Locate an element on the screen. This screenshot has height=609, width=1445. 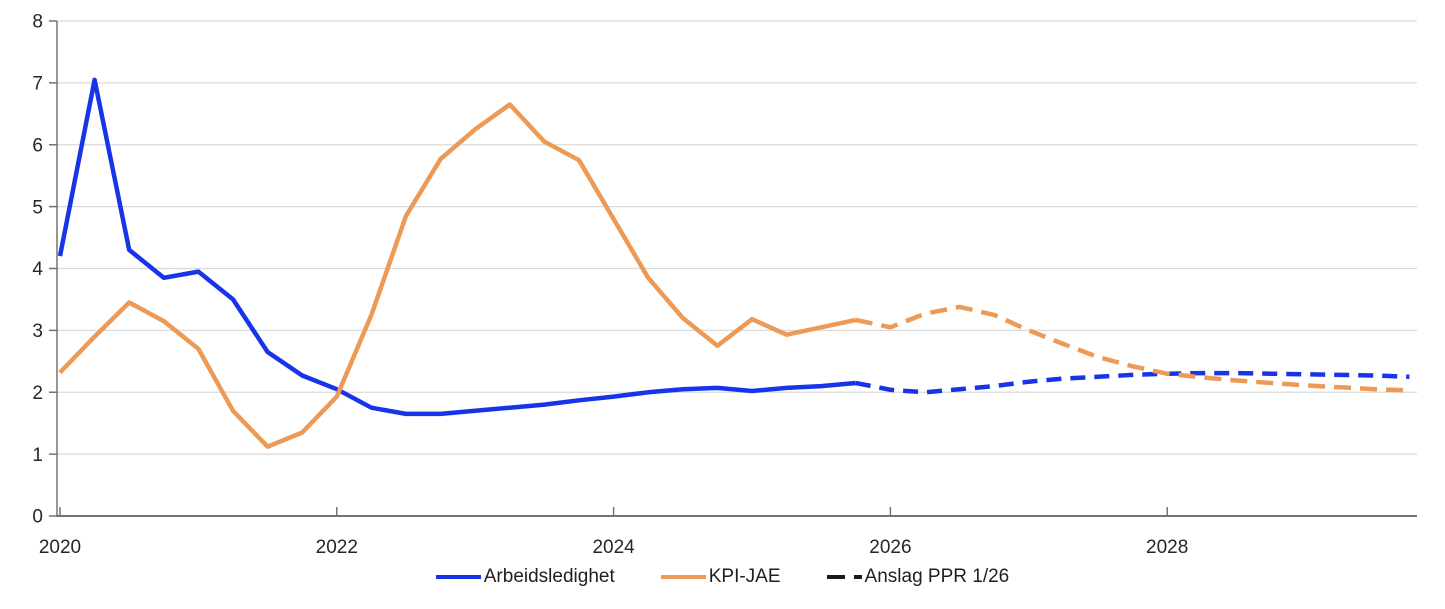
series-projection-arbeidsledighet is located at coordinates (1132, 382).